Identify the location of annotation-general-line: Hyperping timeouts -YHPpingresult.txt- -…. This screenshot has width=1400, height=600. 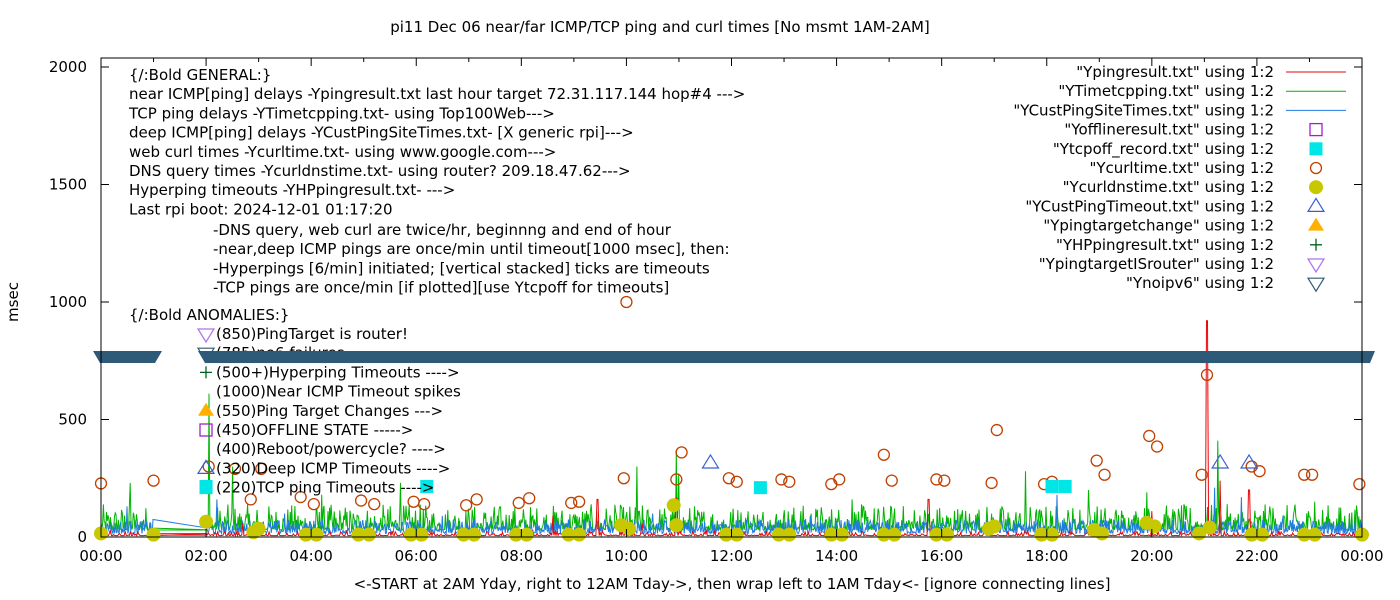
(292, 190).